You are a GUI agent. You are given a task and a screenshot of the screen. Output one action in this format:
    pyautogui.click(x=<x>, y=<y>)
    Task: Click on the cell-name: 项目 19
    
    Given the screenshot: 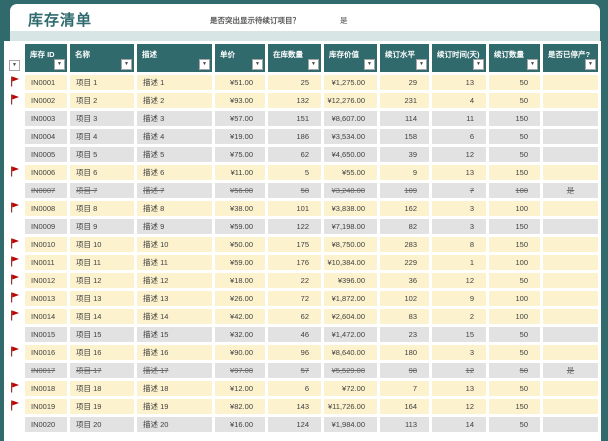 What is the action you would take?
    pyautogui.click(x=102, y=406)
    